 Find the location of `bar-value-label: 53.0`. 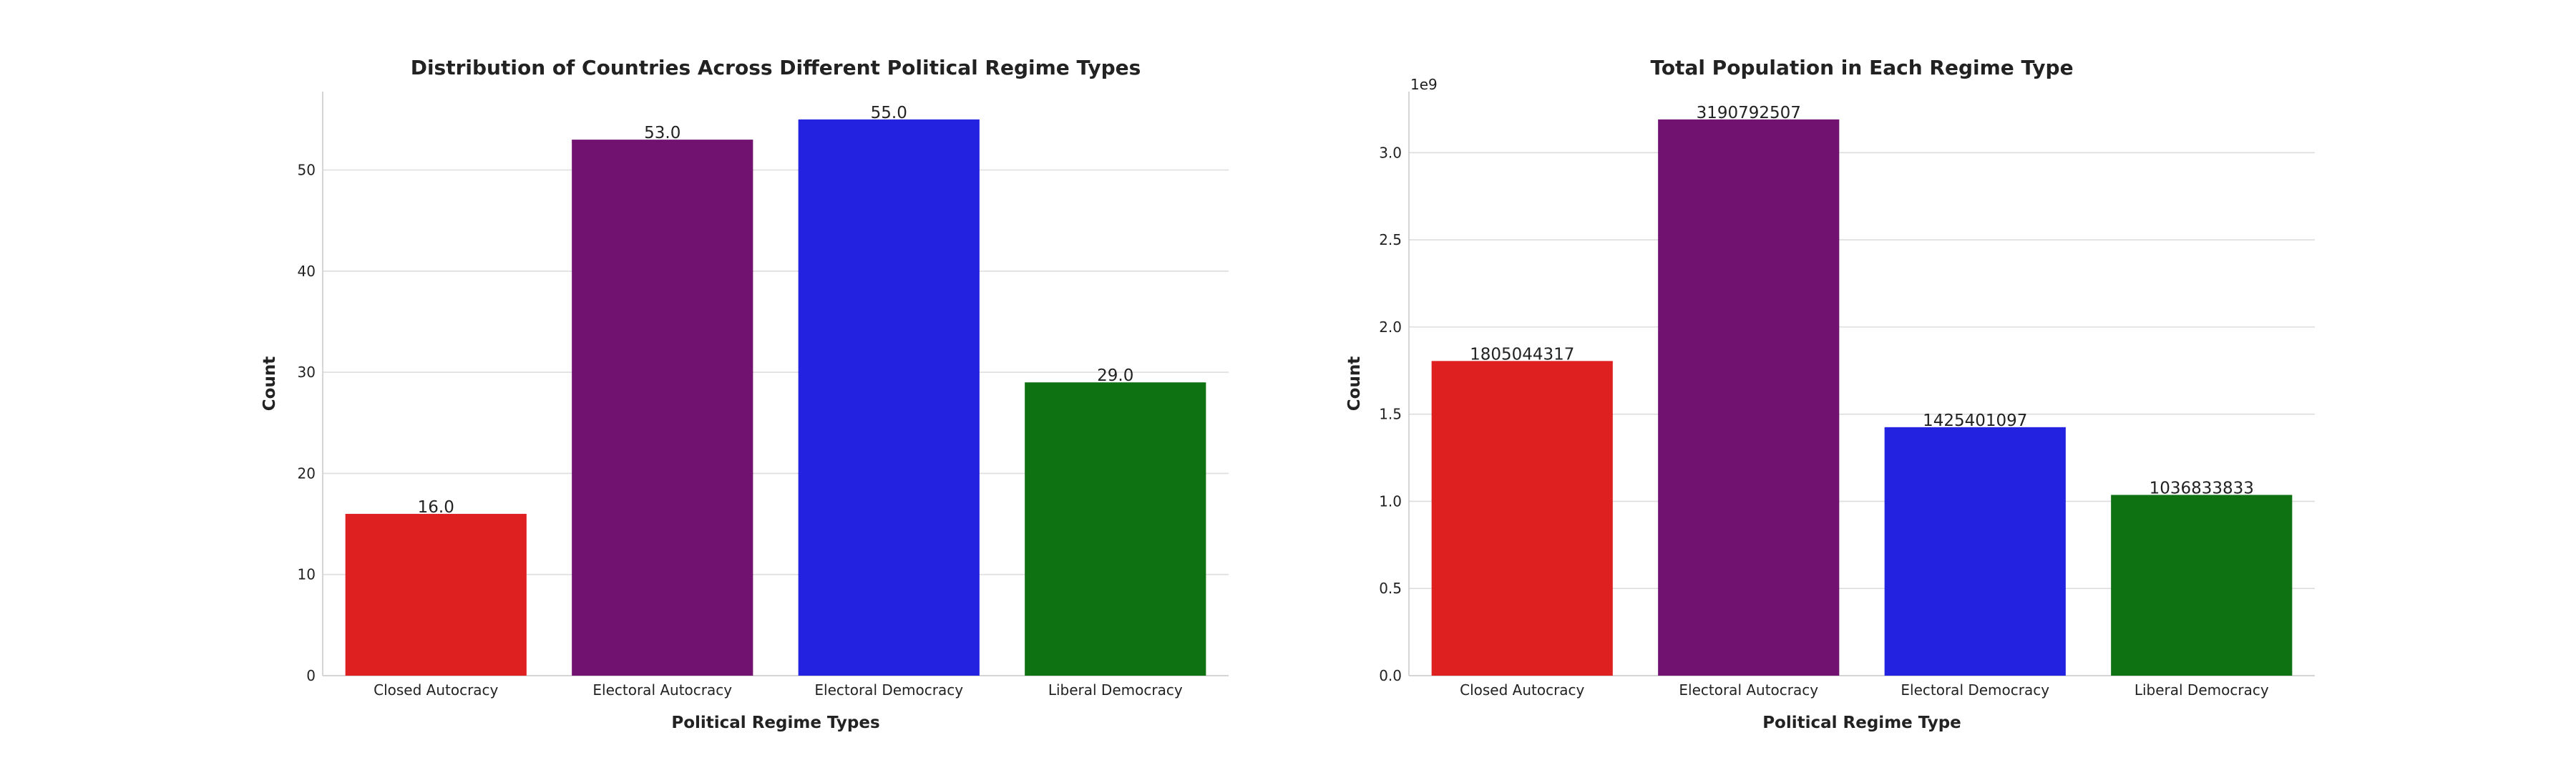

bar-value-label: 53.0 is located at coordinates (662, 133).